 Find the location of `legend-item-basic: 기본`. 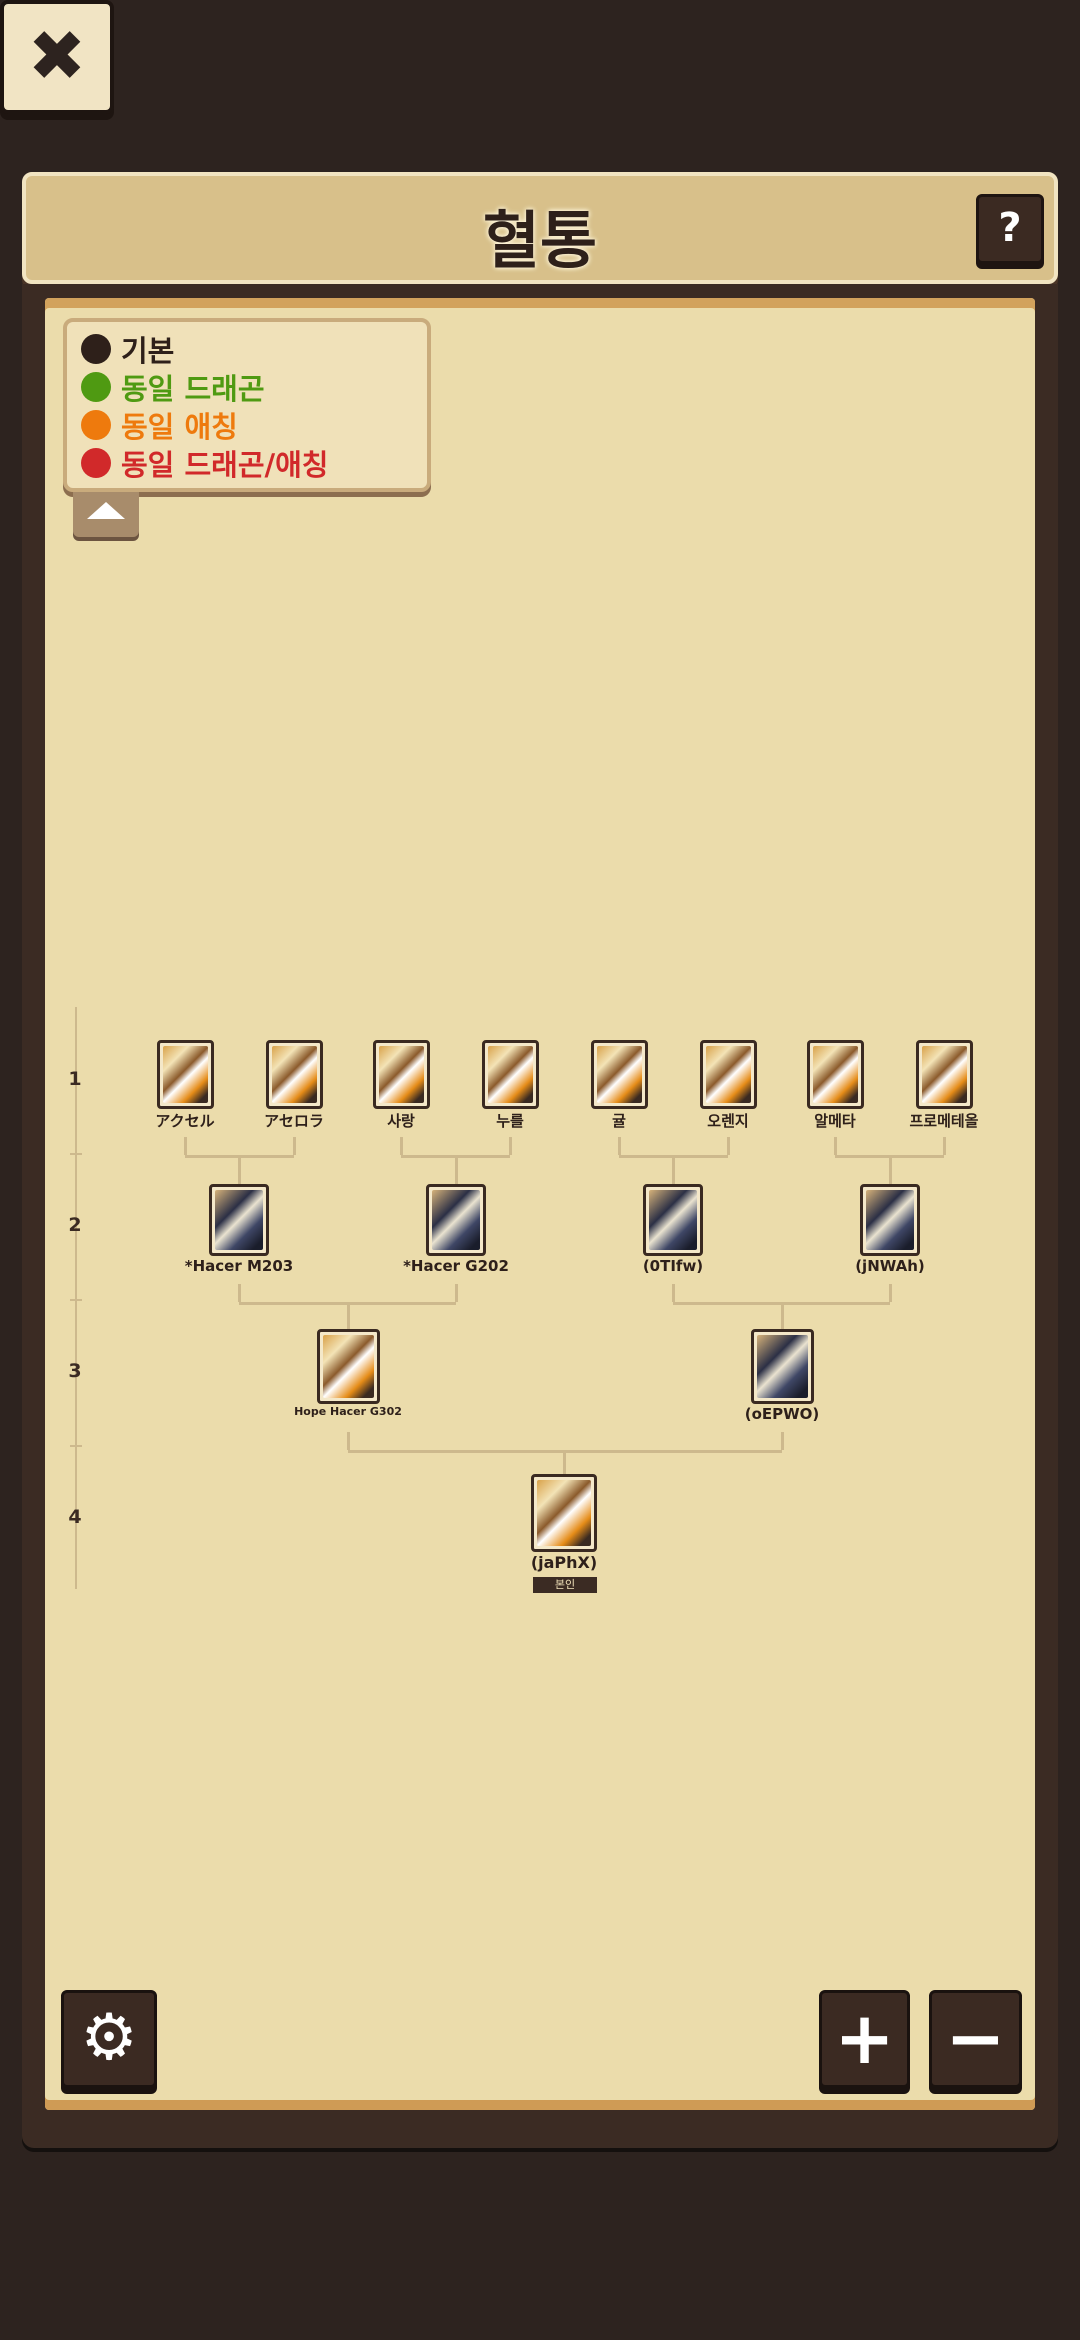

legend-item-basic: 기본 is located at coordinates (127, 349).